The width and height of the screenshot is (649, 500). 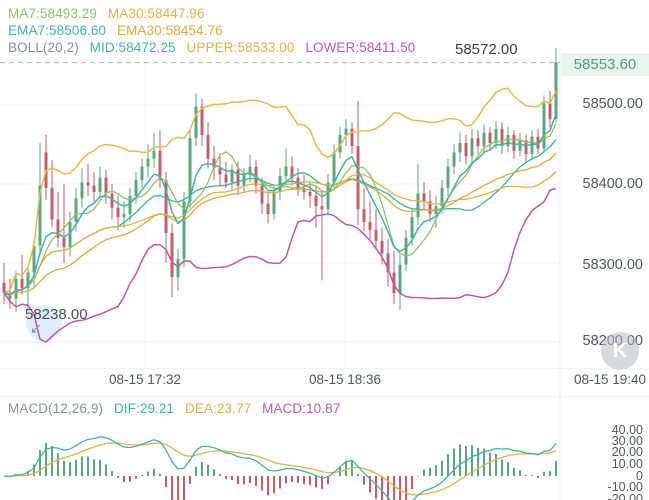 What do you see at coordinates (324, 368) in the screenshot?
I see `axis-separator-top` at bounding box center [324, 368].